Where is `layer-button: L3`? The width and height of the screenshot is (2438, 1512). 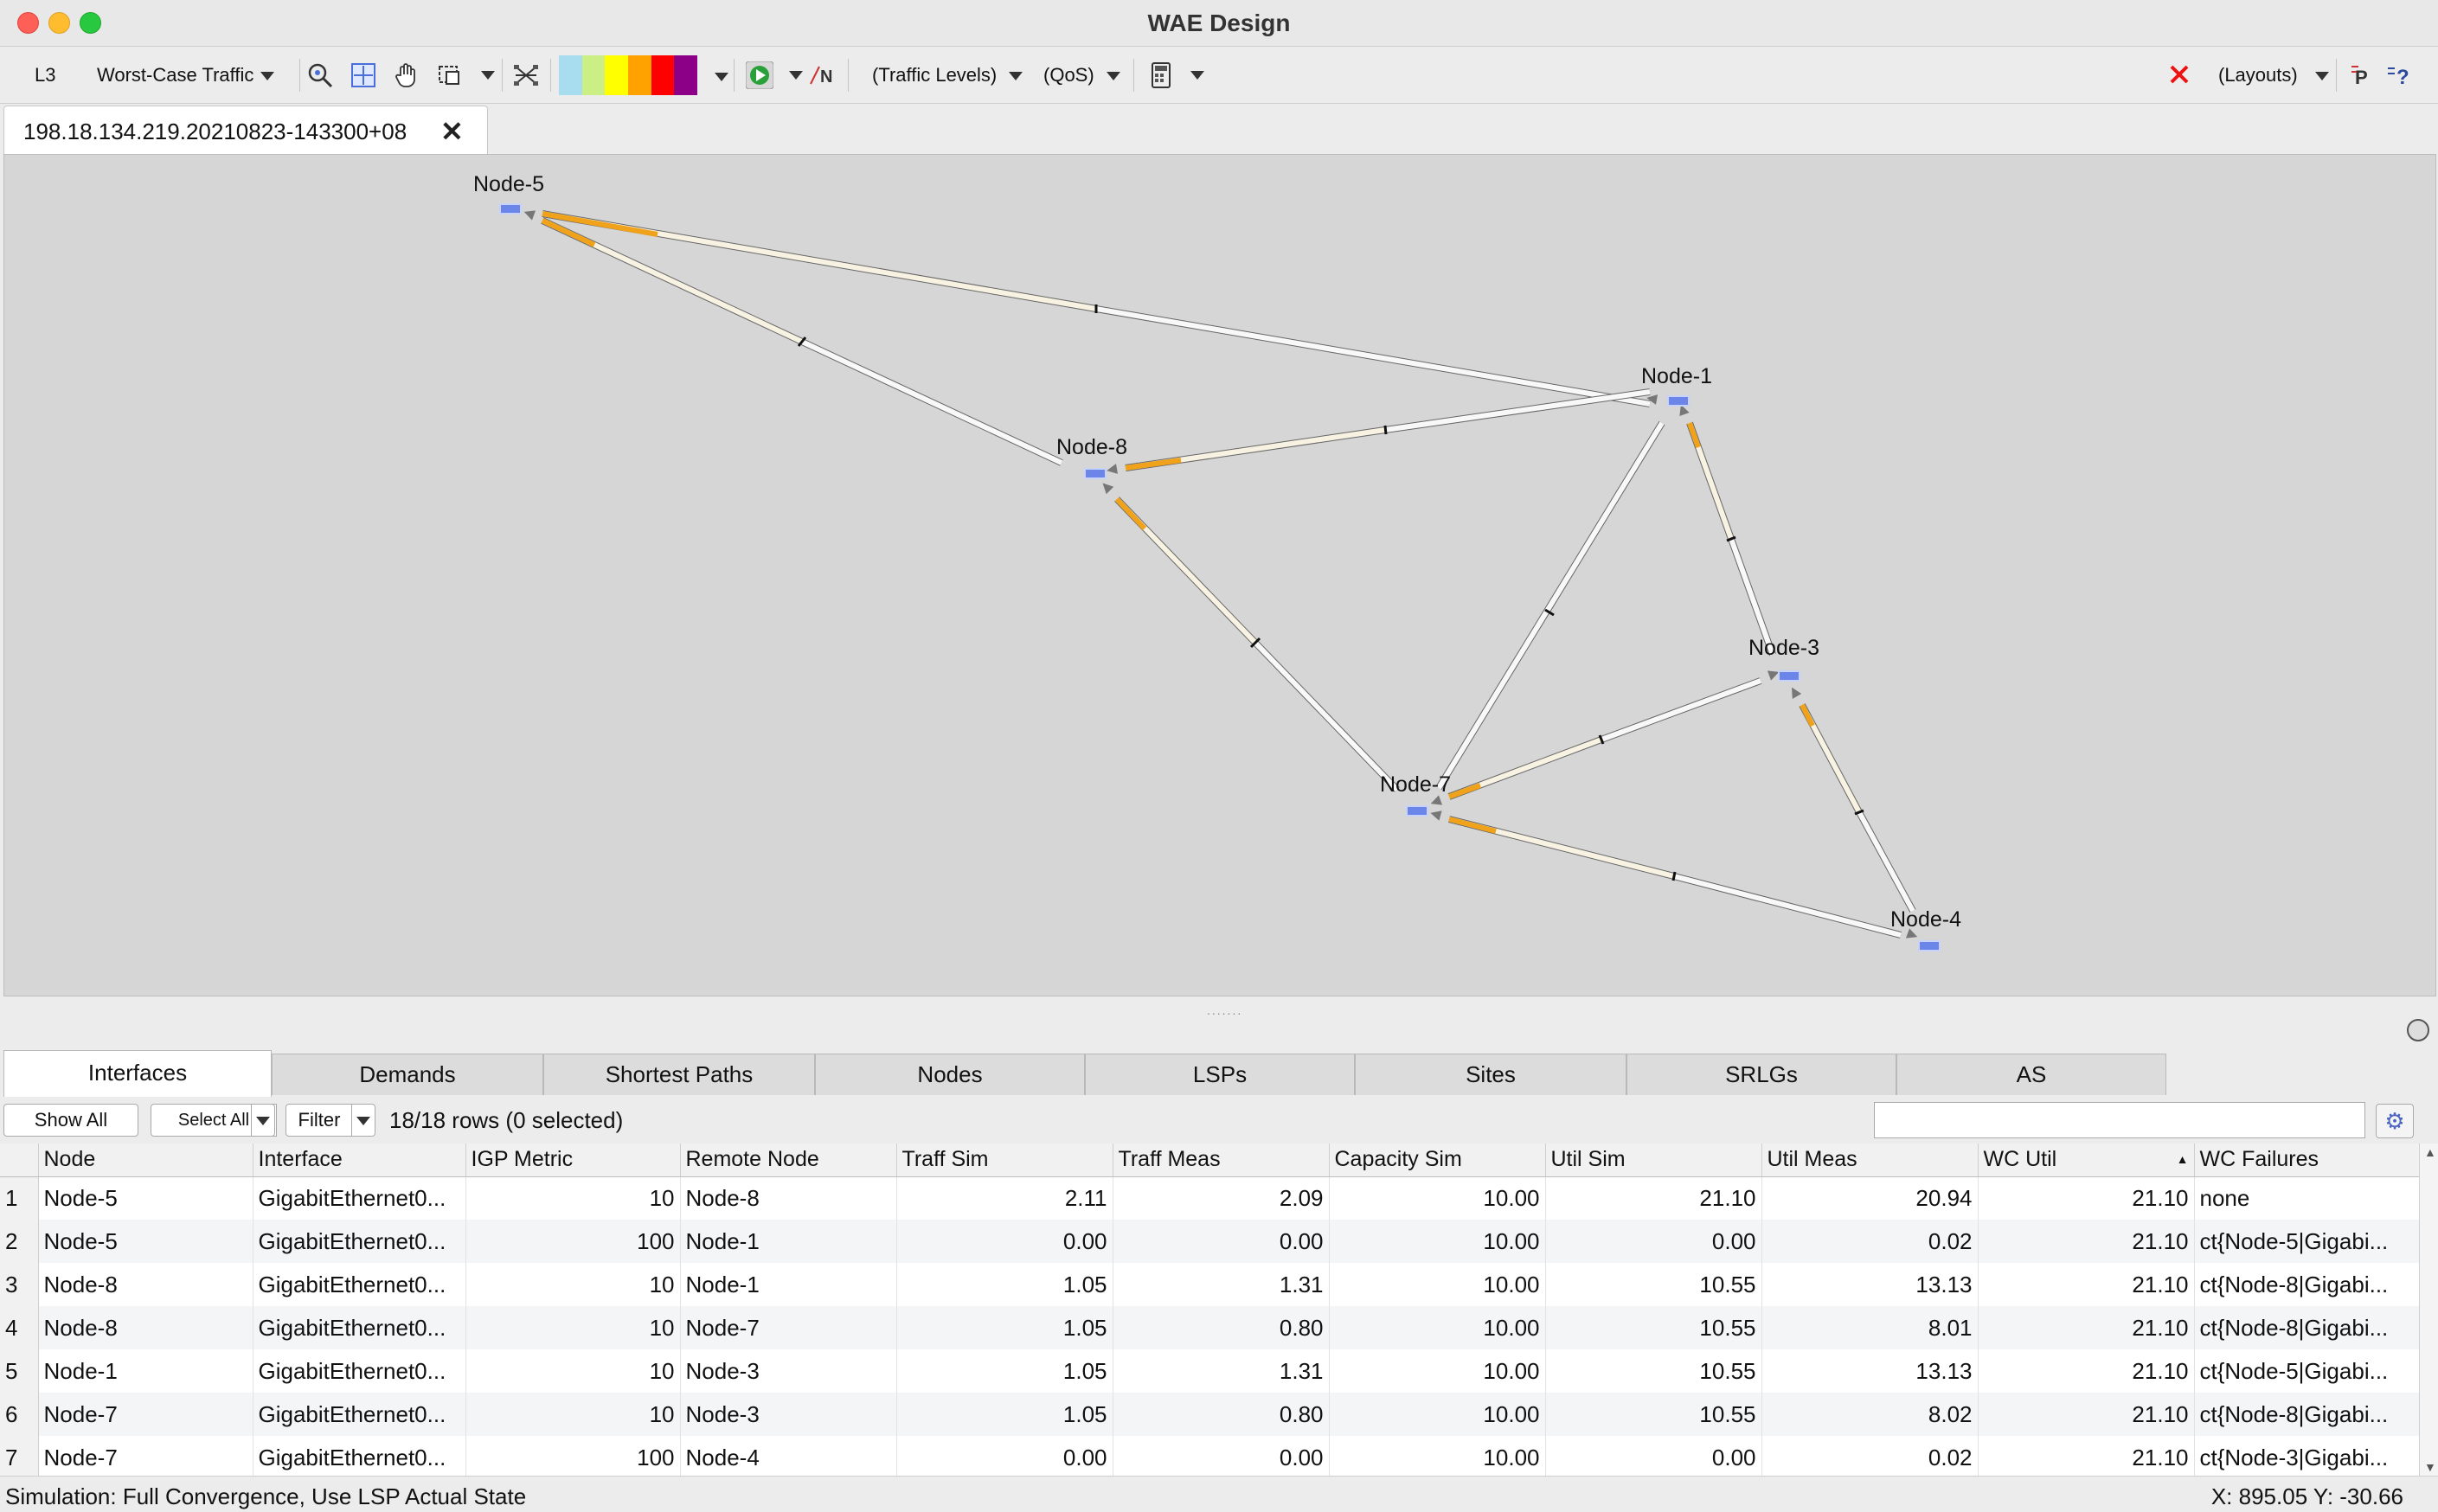 layer-button: L3 is located at coordinates (45, 75).